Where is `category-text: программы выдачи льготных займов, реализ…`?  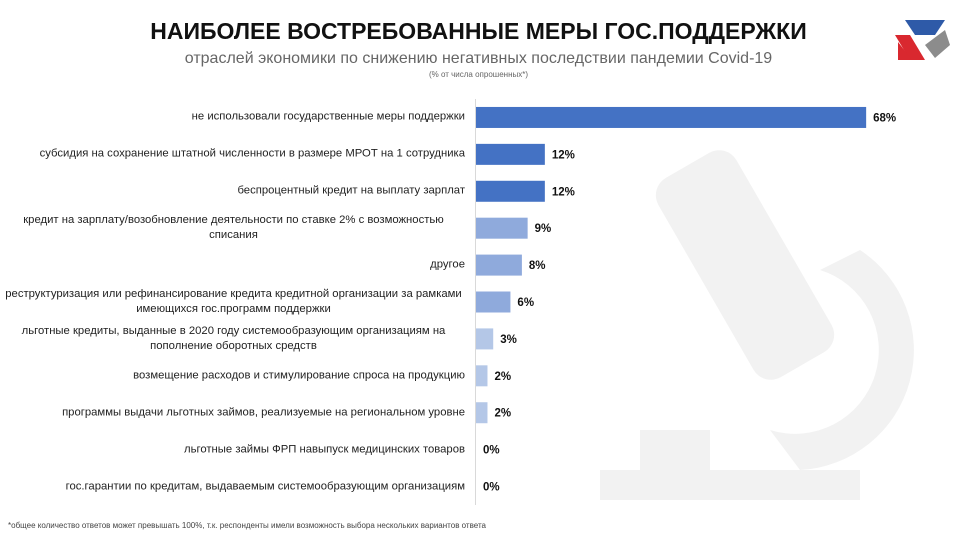 category-text: программы выдачи льготных займов, реализ… is located at coordinates (263, 412).